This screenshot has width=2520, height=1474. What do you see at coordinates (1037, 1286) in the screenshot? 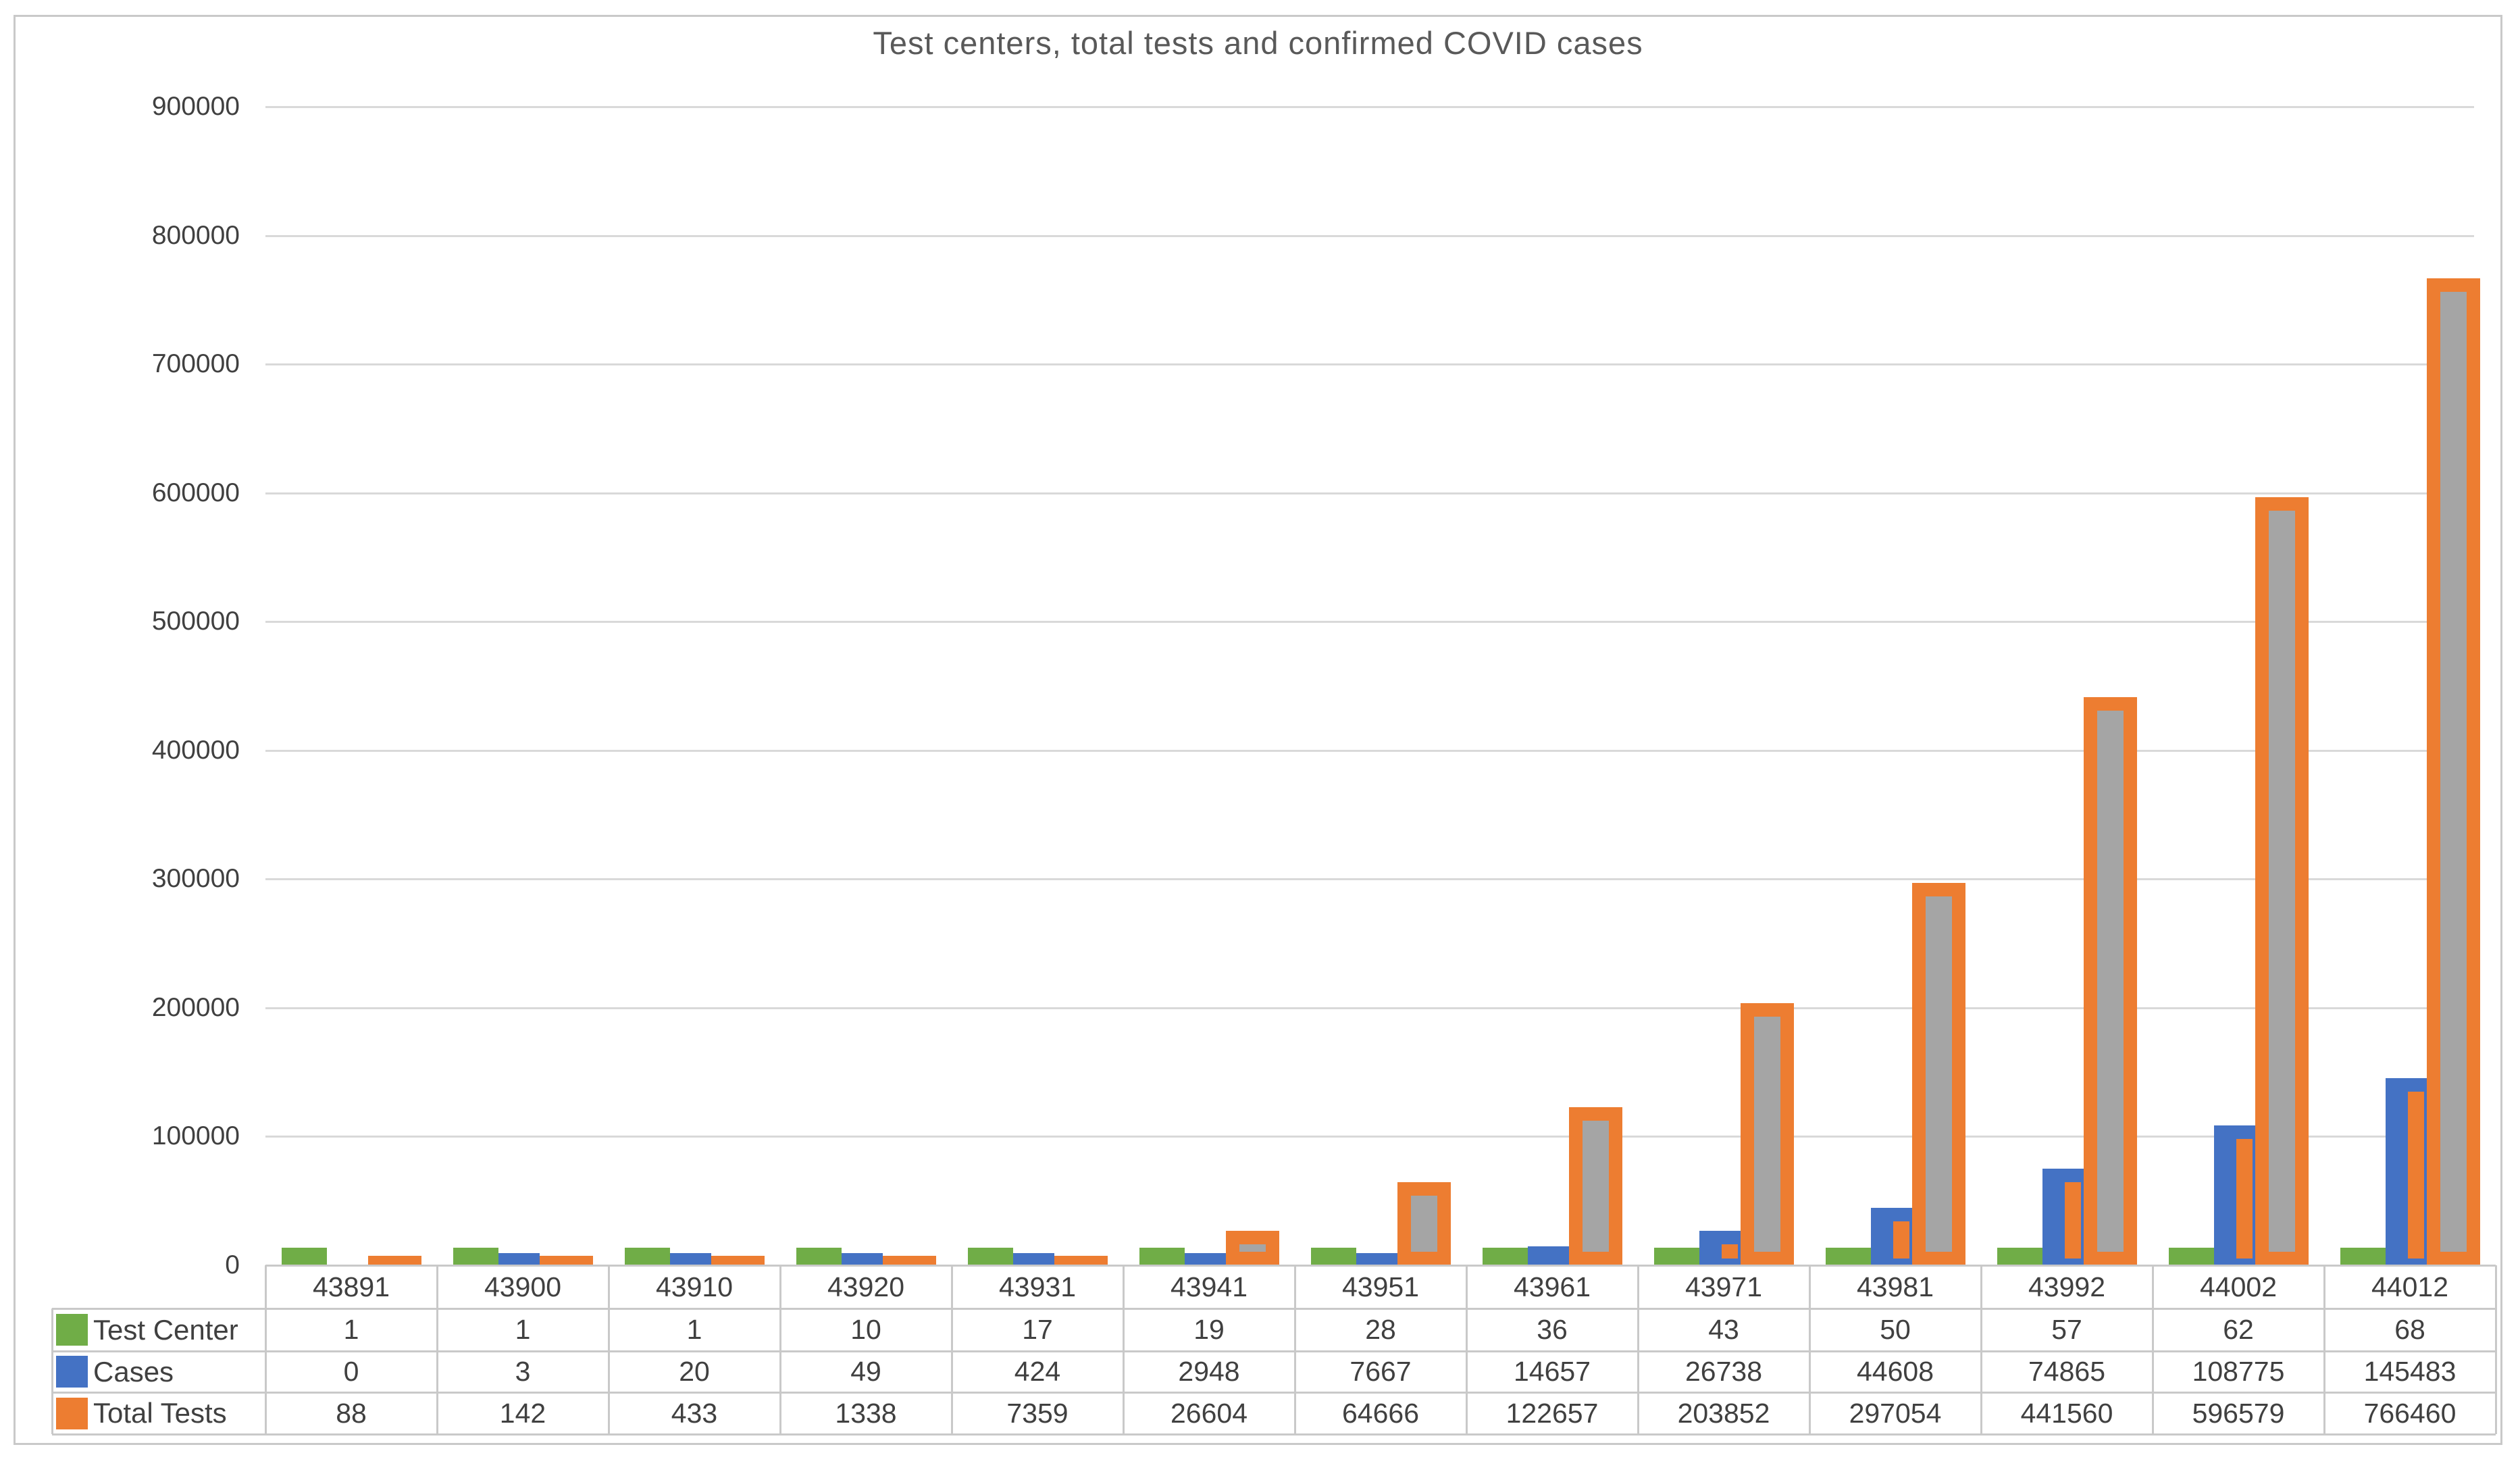
I see `category-header-cell: 43931` at bounding box center [1037, 1286].